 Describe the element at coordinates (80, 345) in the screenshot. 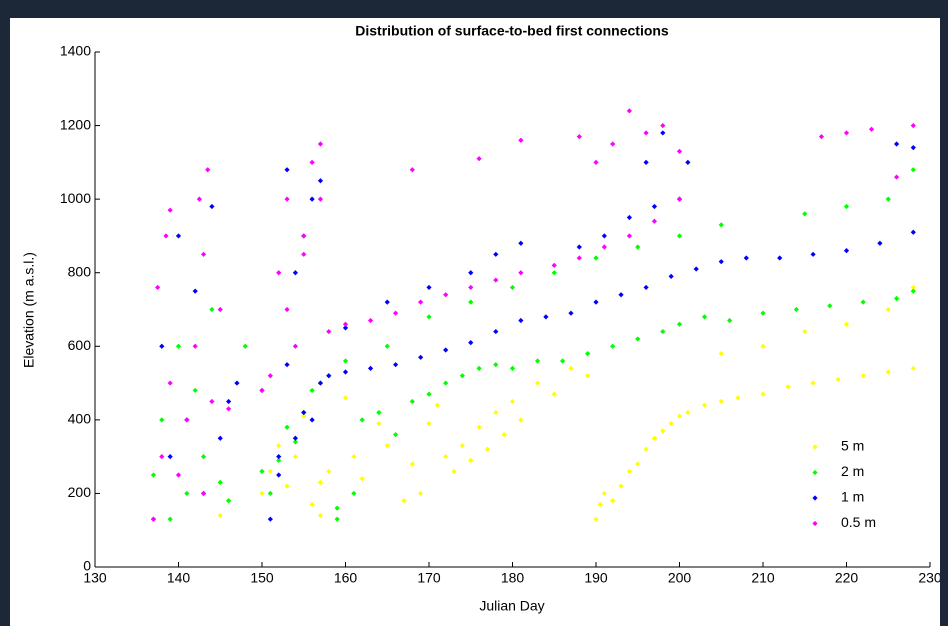

I see `y-tick-label: 600` at that location.